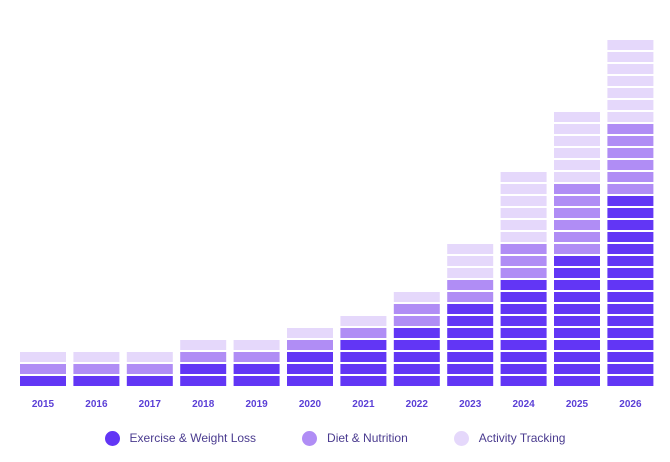  Describe the element at coordinates (180, 438) in the screenshot. I see `legend-item-1: Exercise & Weight Loss` at that location.